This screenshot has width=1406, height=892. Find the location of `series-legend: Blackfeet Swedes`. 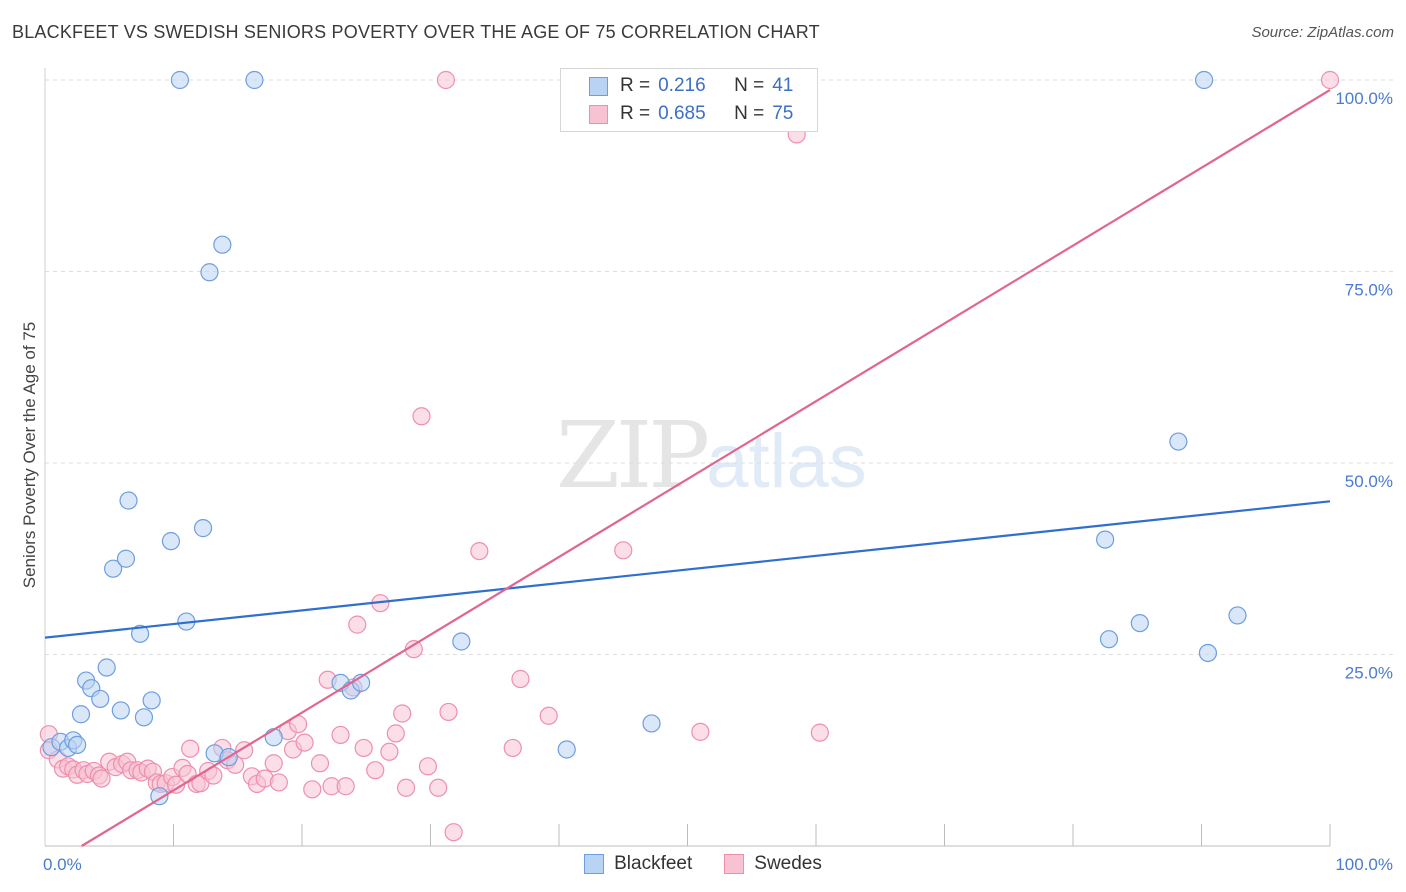

series-legend: Blackfeet Swedes is located at coordinates (703, 864).